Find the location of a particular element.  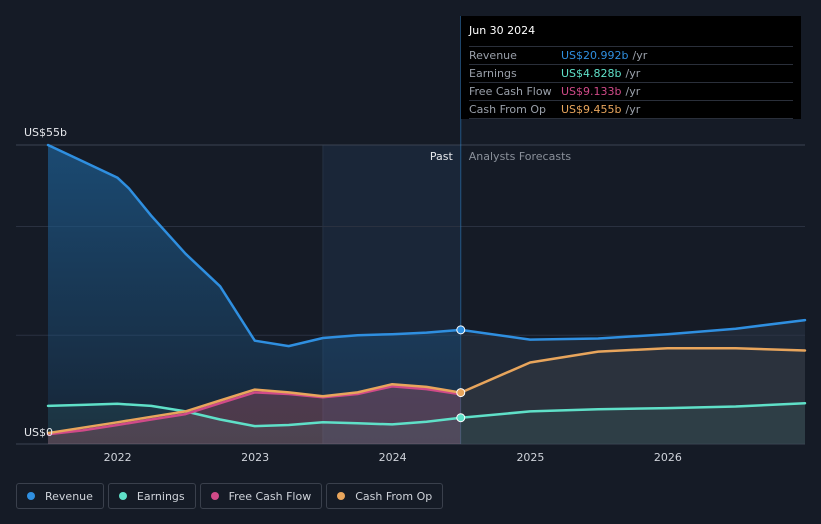

earnings-area is located at coordinates (426, 423).